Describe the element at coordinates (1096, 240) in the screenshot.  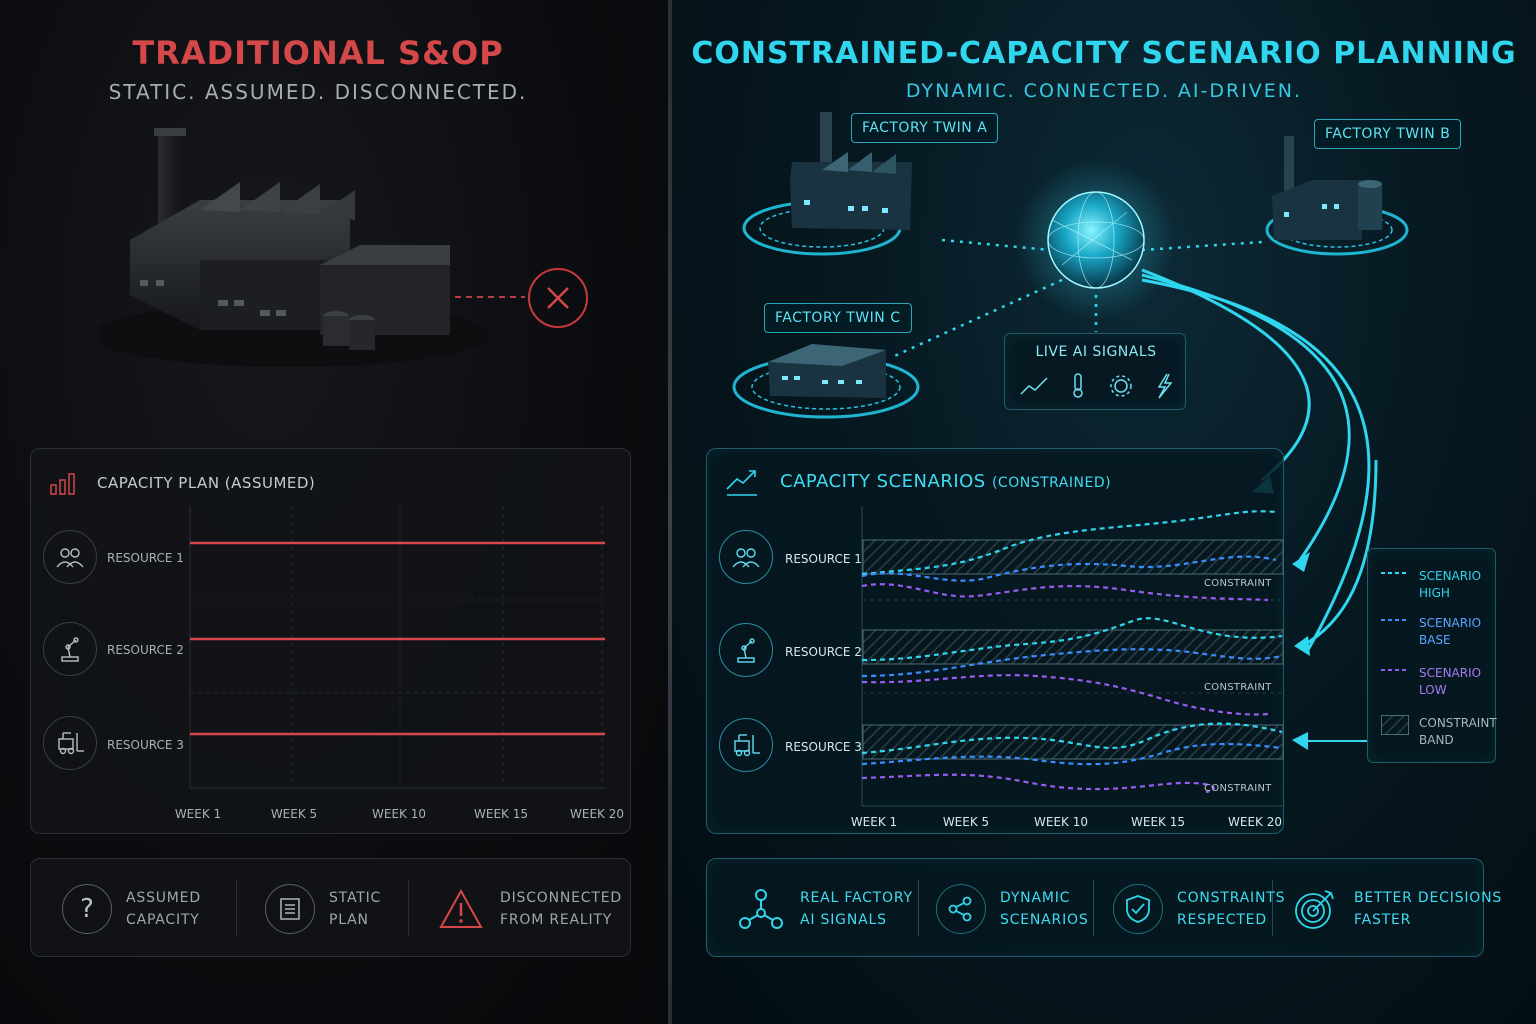
I see `ai-core-globe-icon` at that location.